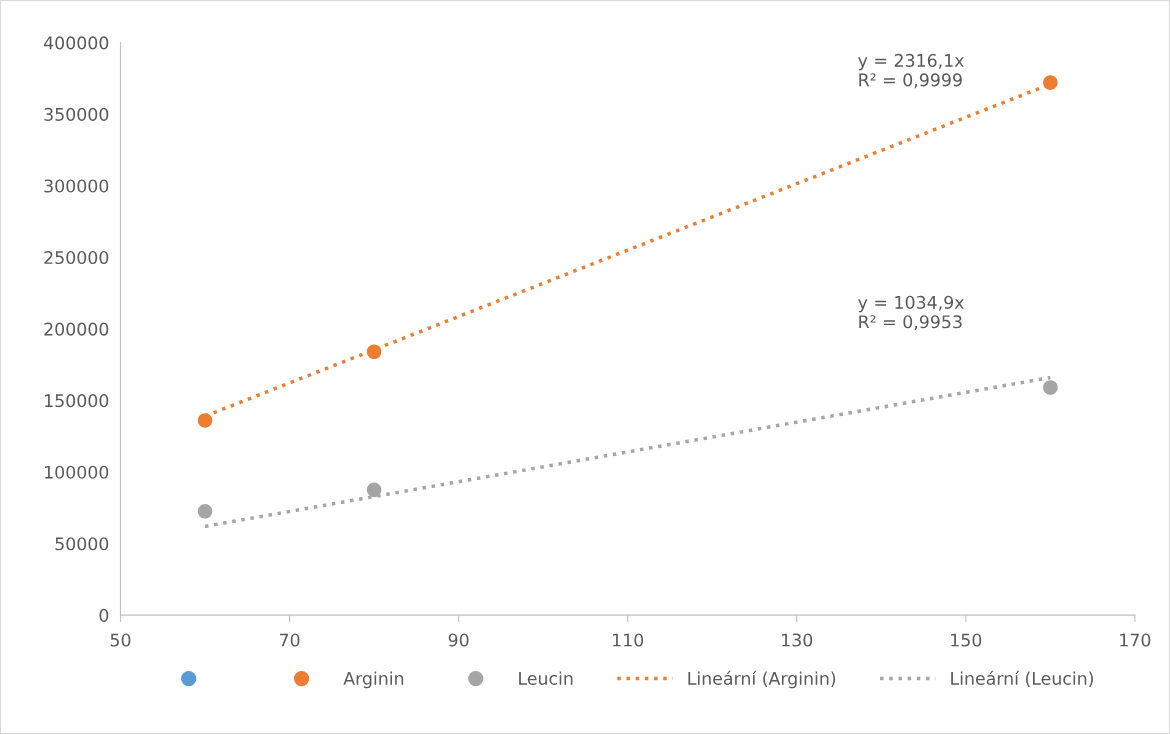 The width and height of the screenshot is (1170, 734). Describe the element at coordinates (76, 114) in the screenshot. I see `y-tick-label: 350000` at that location.